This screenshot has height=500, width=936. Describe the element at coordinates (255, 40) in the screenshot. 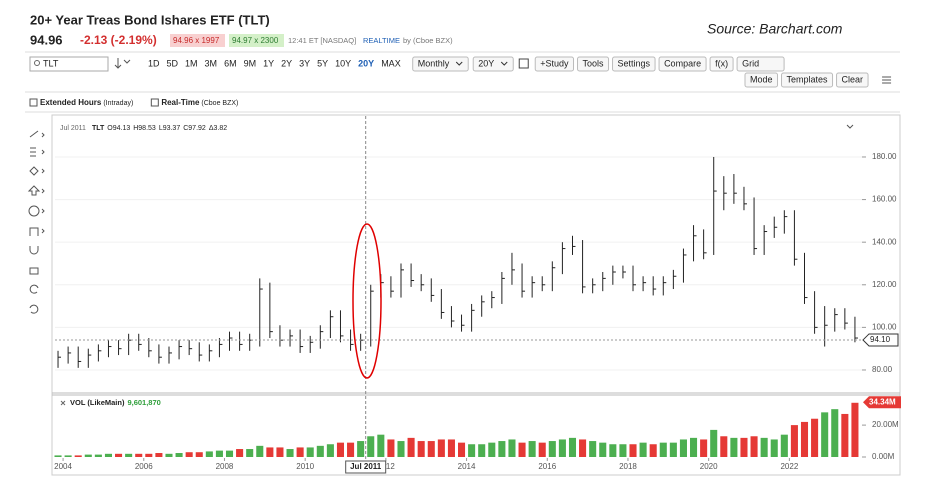

I see `ask: 94.97 x 2300` at that location.